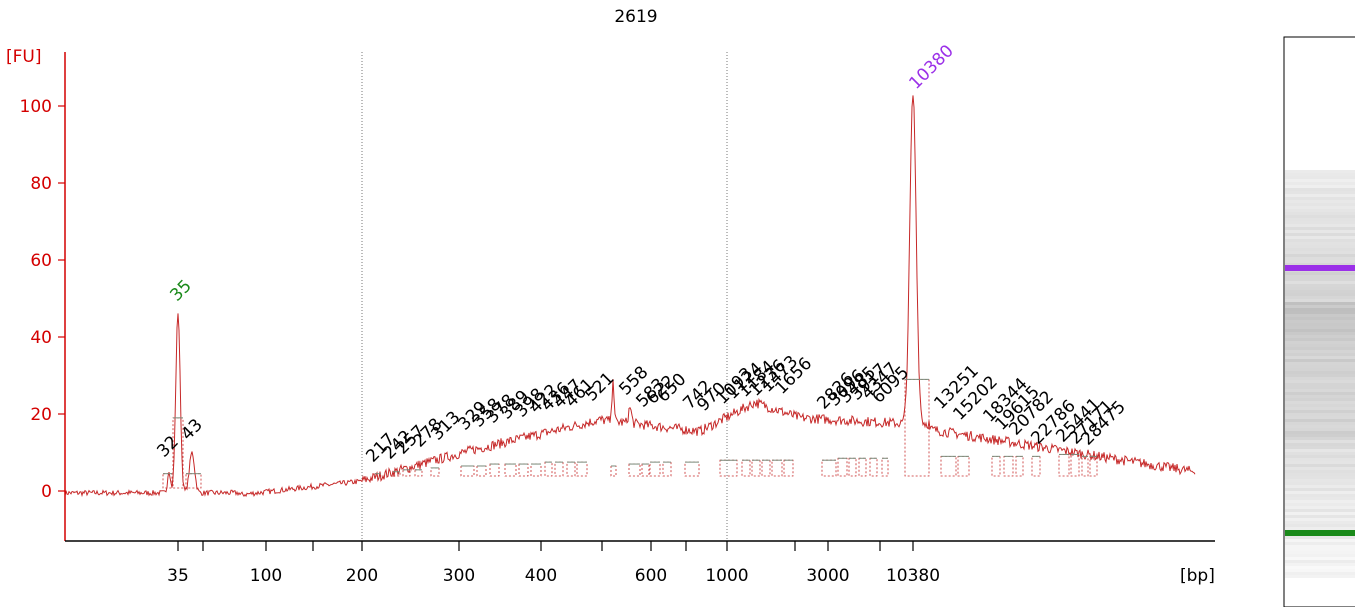 The height and width of the screenshot is (607, 1355). I want to click on y-tick-label: 60, so click(41, 261).